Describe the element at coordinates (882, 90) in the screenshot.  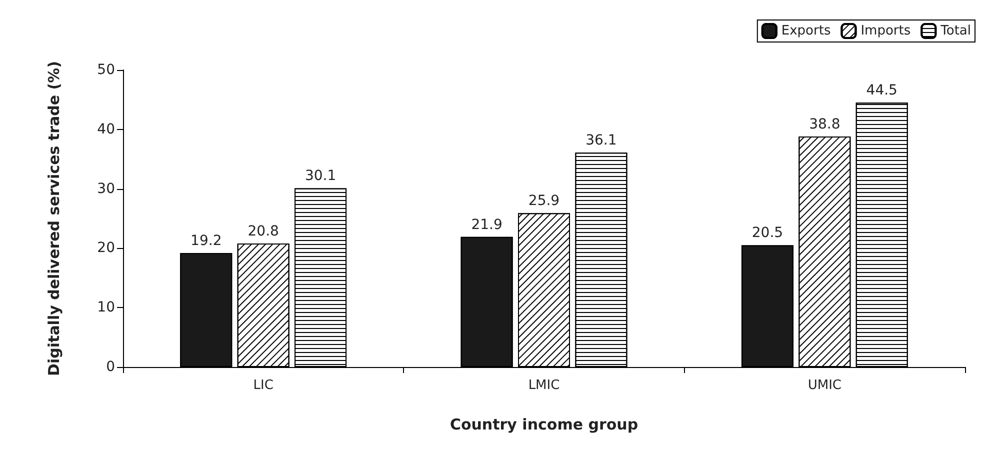
I see `data-label: 44.5` at that location.